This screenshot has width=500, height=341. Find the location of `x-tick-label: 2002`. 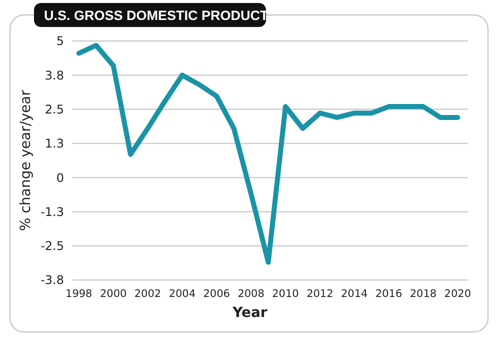

x-tick-label: 2002 is located at coordinates (148, 294).